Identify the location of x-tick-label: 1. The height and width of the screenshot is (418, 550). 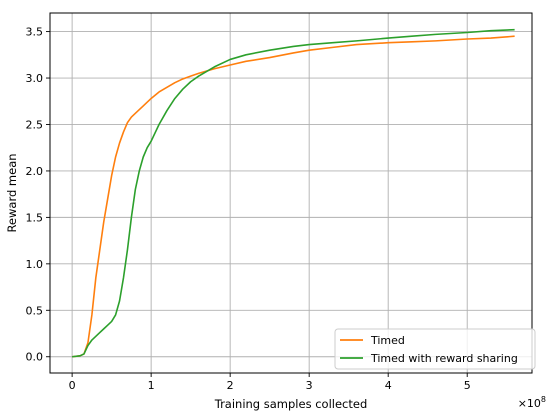
(151, 385).